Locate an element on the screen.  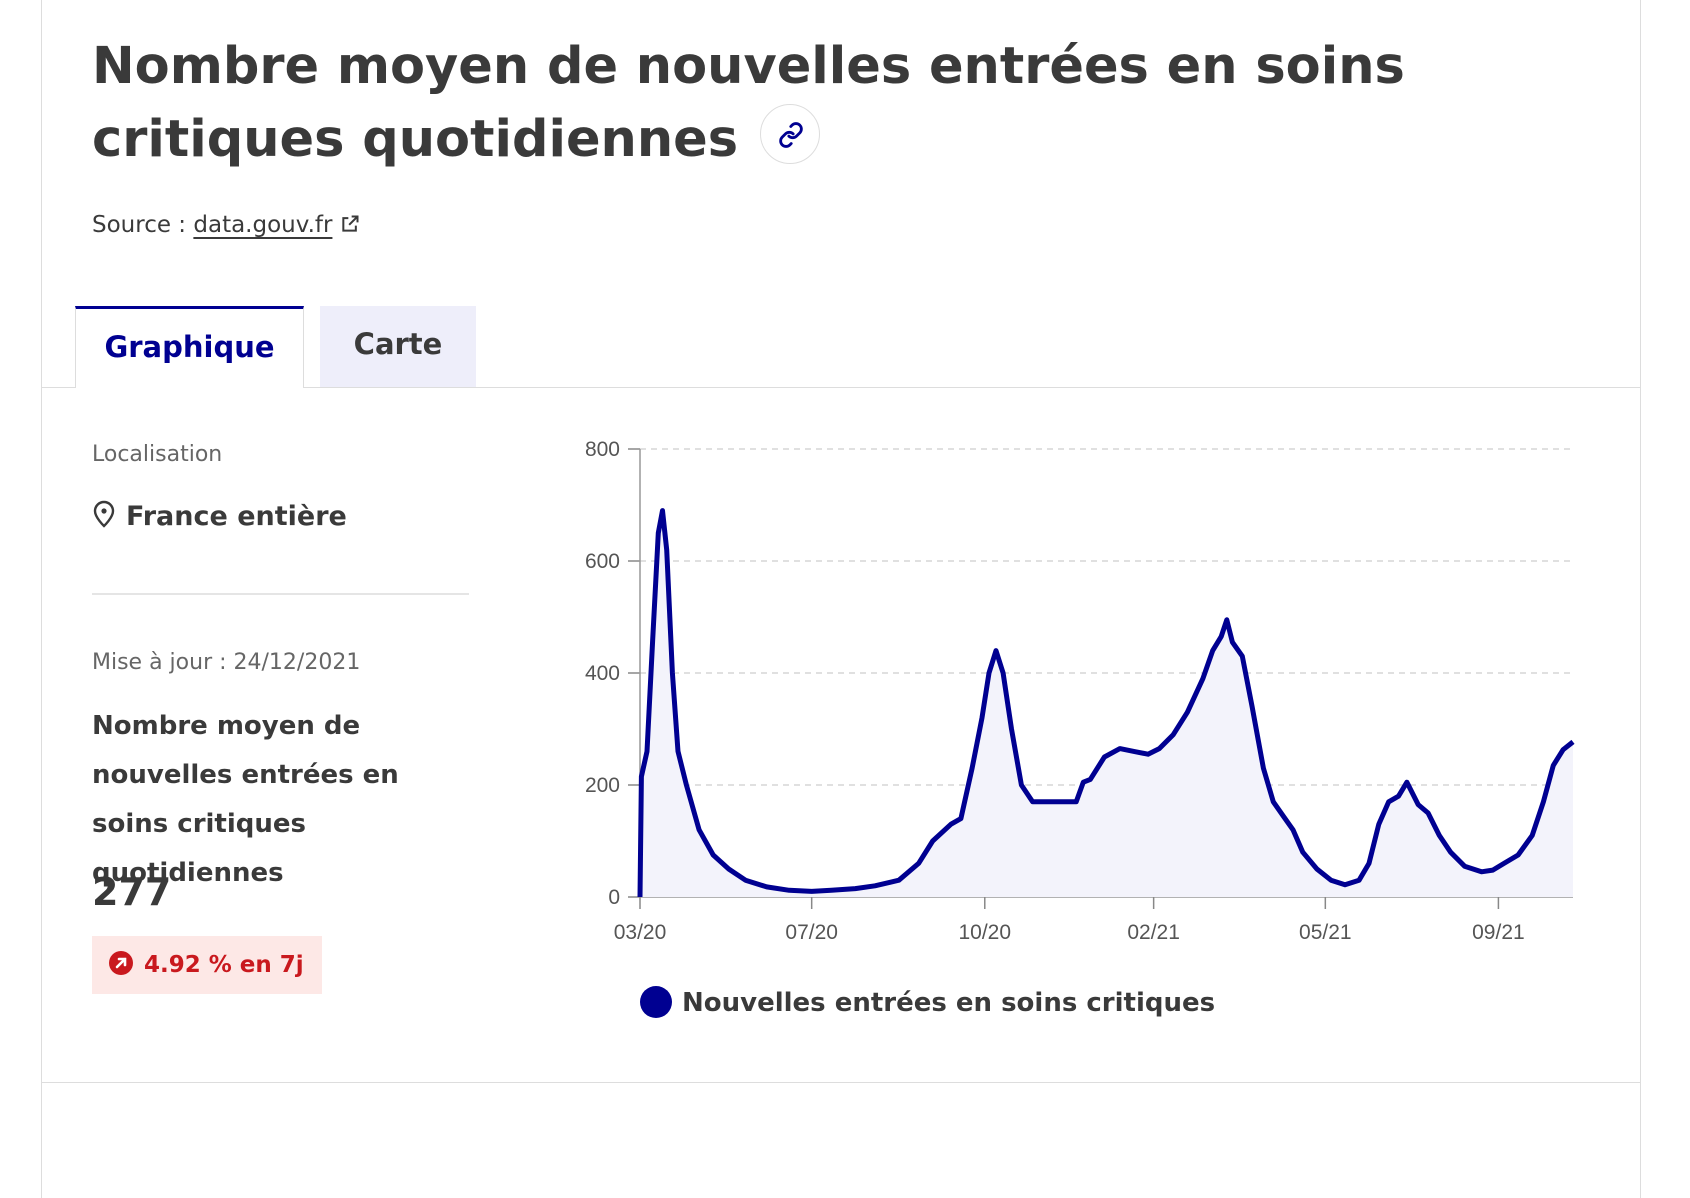
legend-swatch is located at coordinates (656, 1002).